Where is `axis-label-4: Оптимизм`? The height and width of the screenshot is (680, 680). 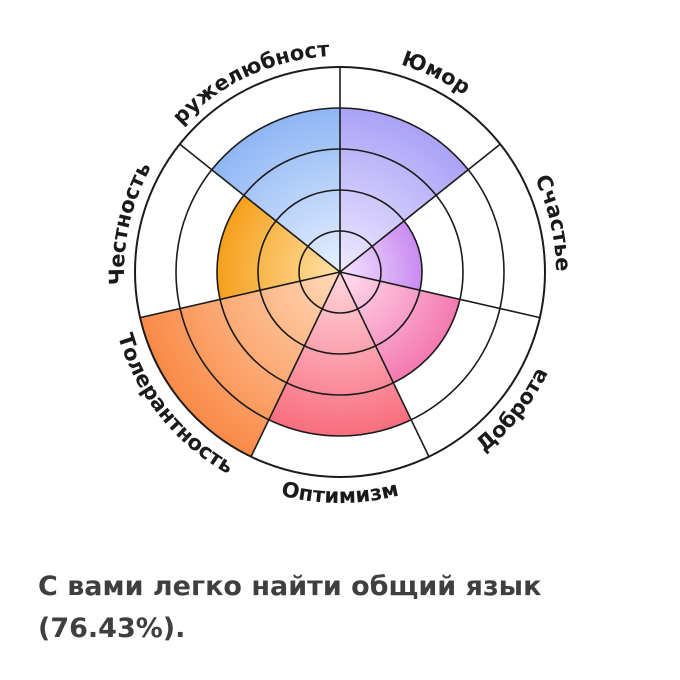 axis-label-4: Оптимизм is located at coordinates (340, 492).